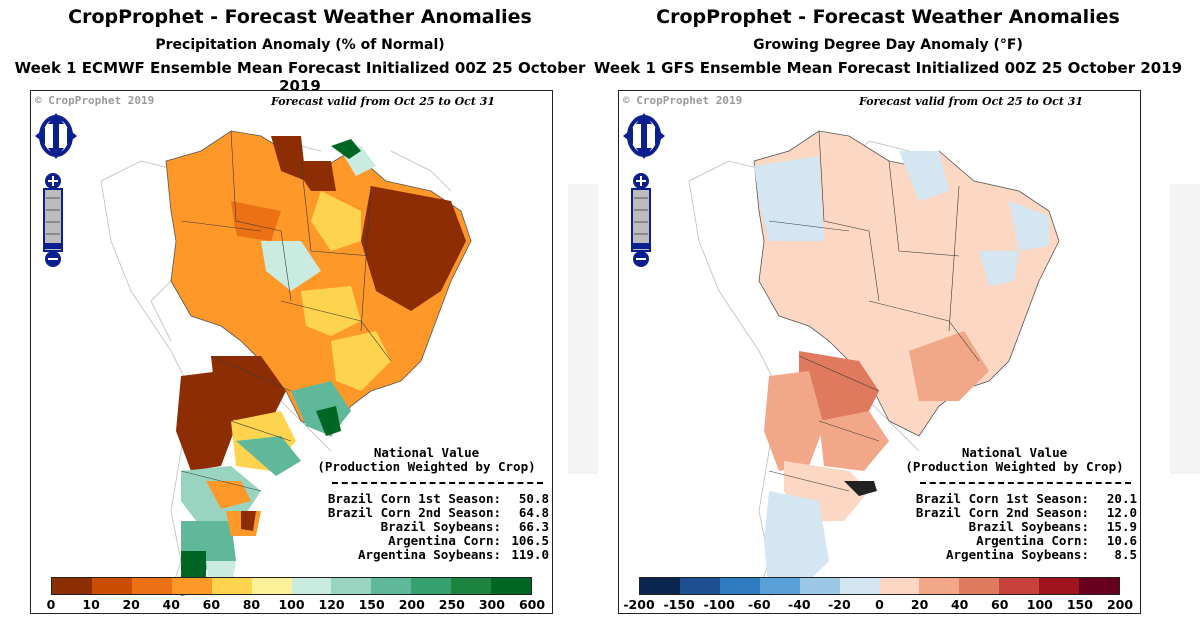 The image size is (1200, 618). What do you see at coordinates (1056, 540) in the screenshot?
I see `national-value-row: Argentina Corn: 10.6` at bounding box center [1056, 540].